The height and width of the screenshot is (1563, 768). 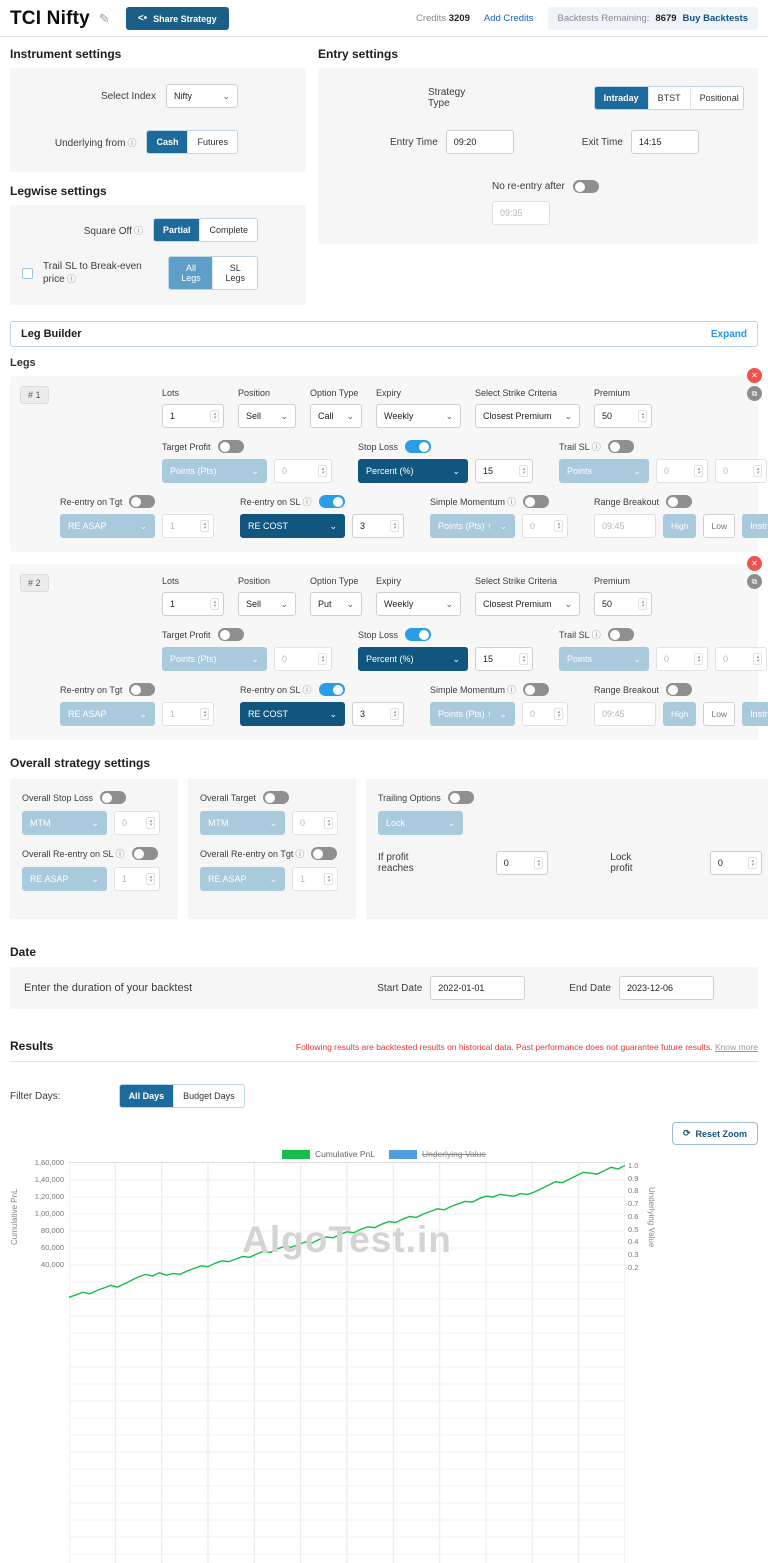 What do you see at coordinates (715, 18) in the screenshot?
I see `buy-backtests-link: Buy Backtests` at bounding box center [715, 18].